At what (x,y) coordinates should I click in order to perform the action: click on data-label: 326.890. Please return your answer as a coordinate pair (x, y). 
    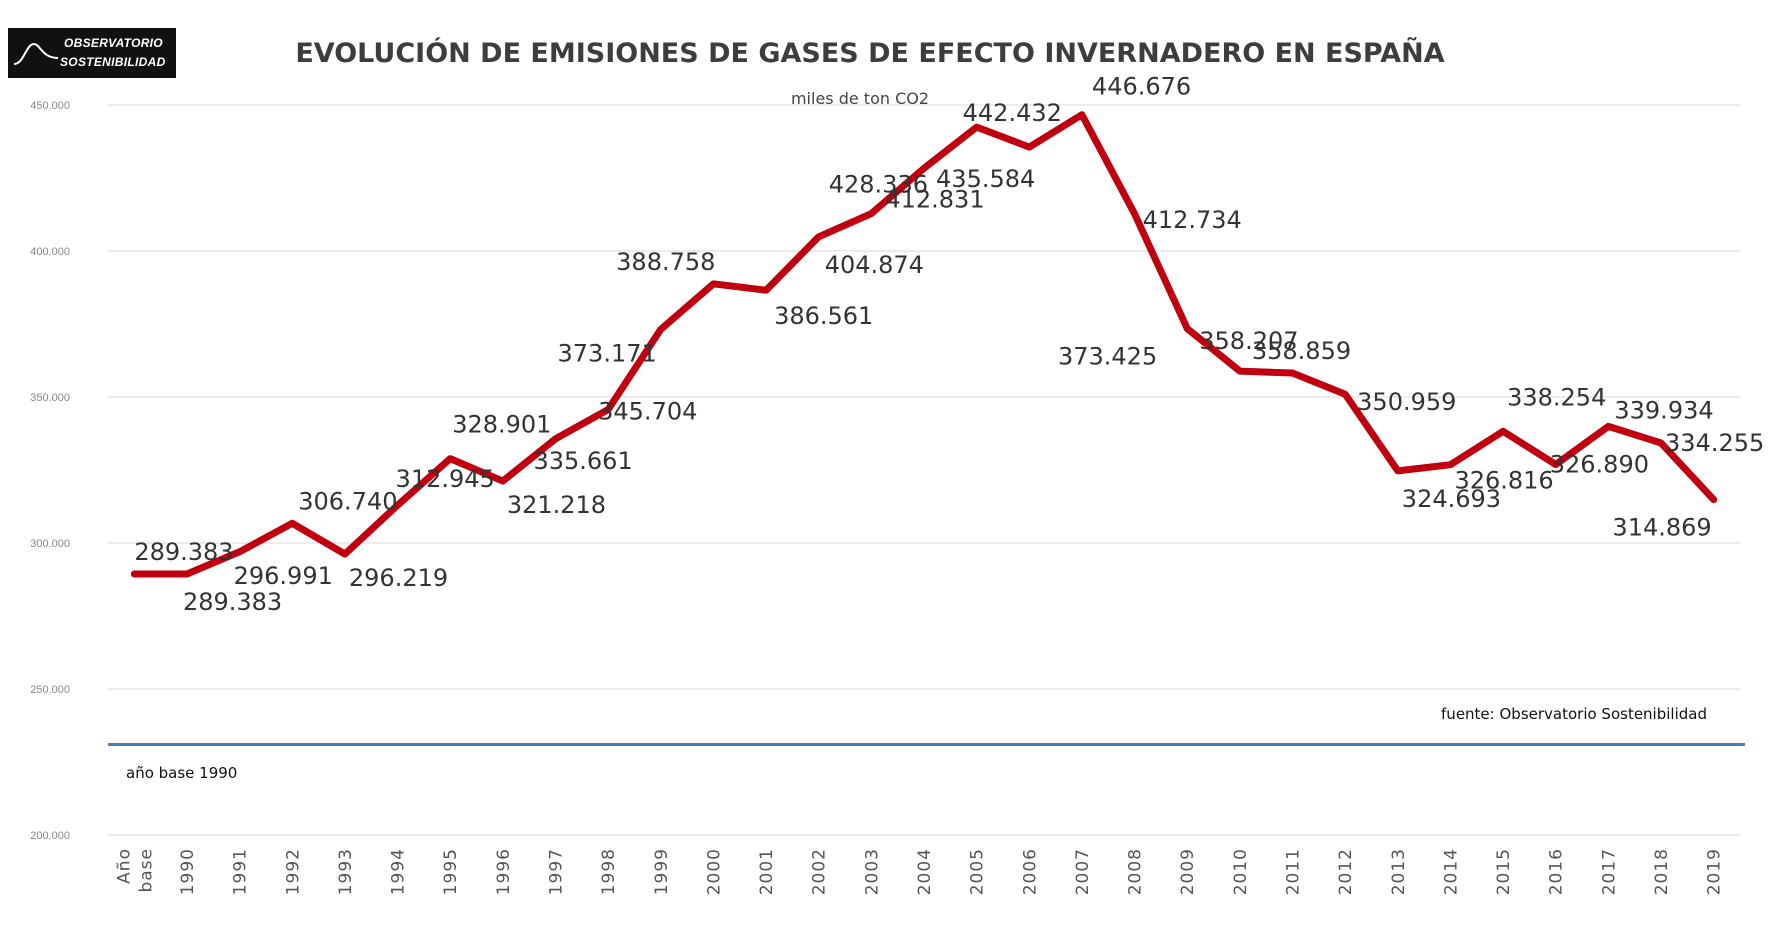
    Looking at the image, I should click on (1599, 464).